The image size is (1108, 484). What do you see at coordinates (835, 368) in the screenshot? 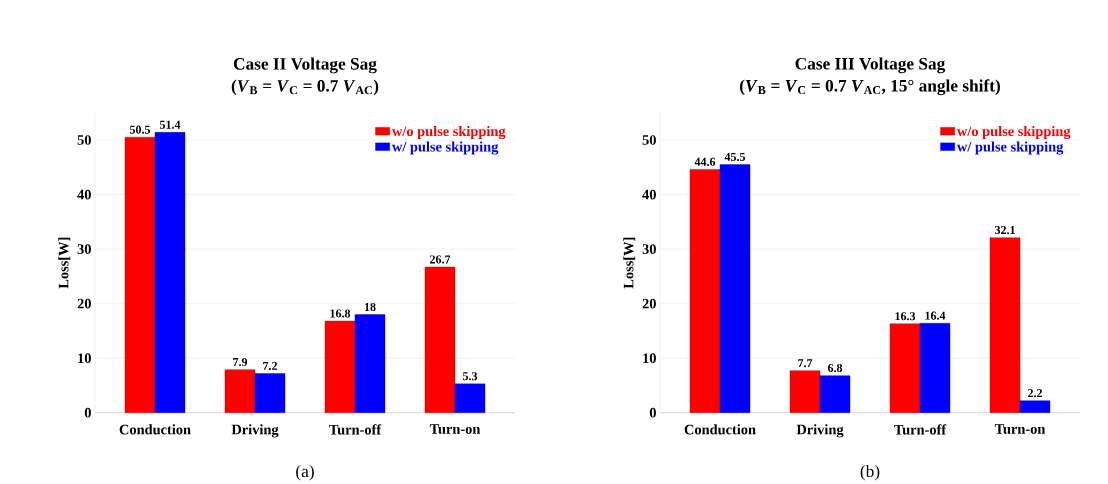
I see `data-label: 6.8` at bounding box center [835, 368].